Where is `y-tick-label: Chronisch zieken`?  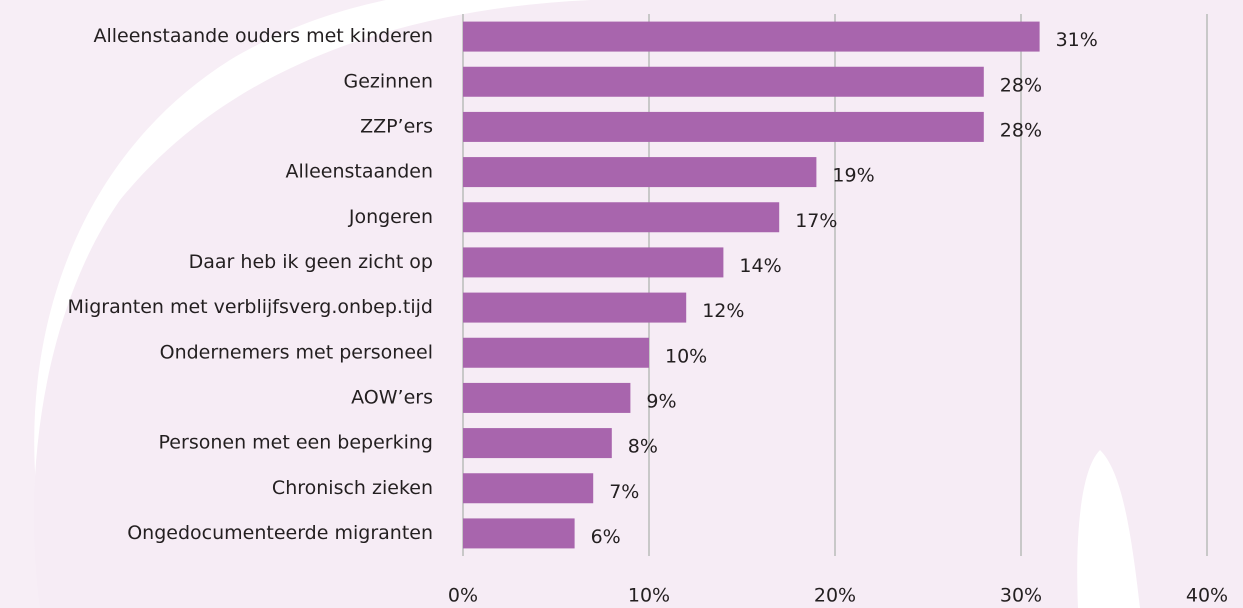
y-tick-label: Chronisch zieken is located at coordinates (352, 488).